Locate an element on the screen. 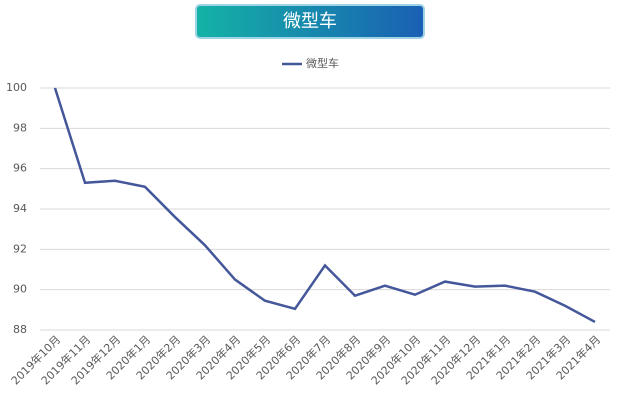  y-tick-label: 88 is located at coordinates (20, 329).